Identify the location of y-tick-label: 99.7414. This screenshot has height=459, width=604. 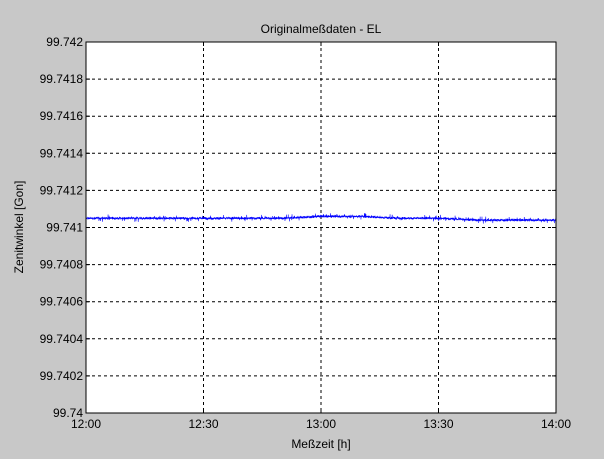
(62, 153).